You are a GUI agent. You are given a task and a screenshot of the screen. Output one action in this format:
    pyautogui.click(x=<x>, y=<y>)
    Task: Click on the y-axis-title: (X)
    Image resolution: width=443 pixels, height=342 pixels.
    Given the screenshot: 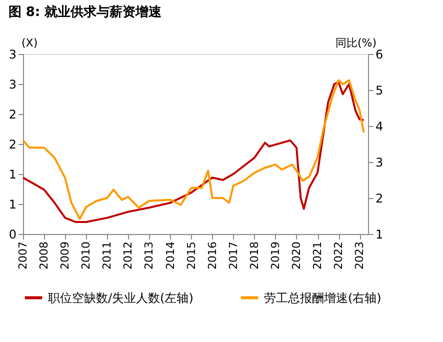 What is the action you would take?
    pyautogui.click(x=30, y=43)
    